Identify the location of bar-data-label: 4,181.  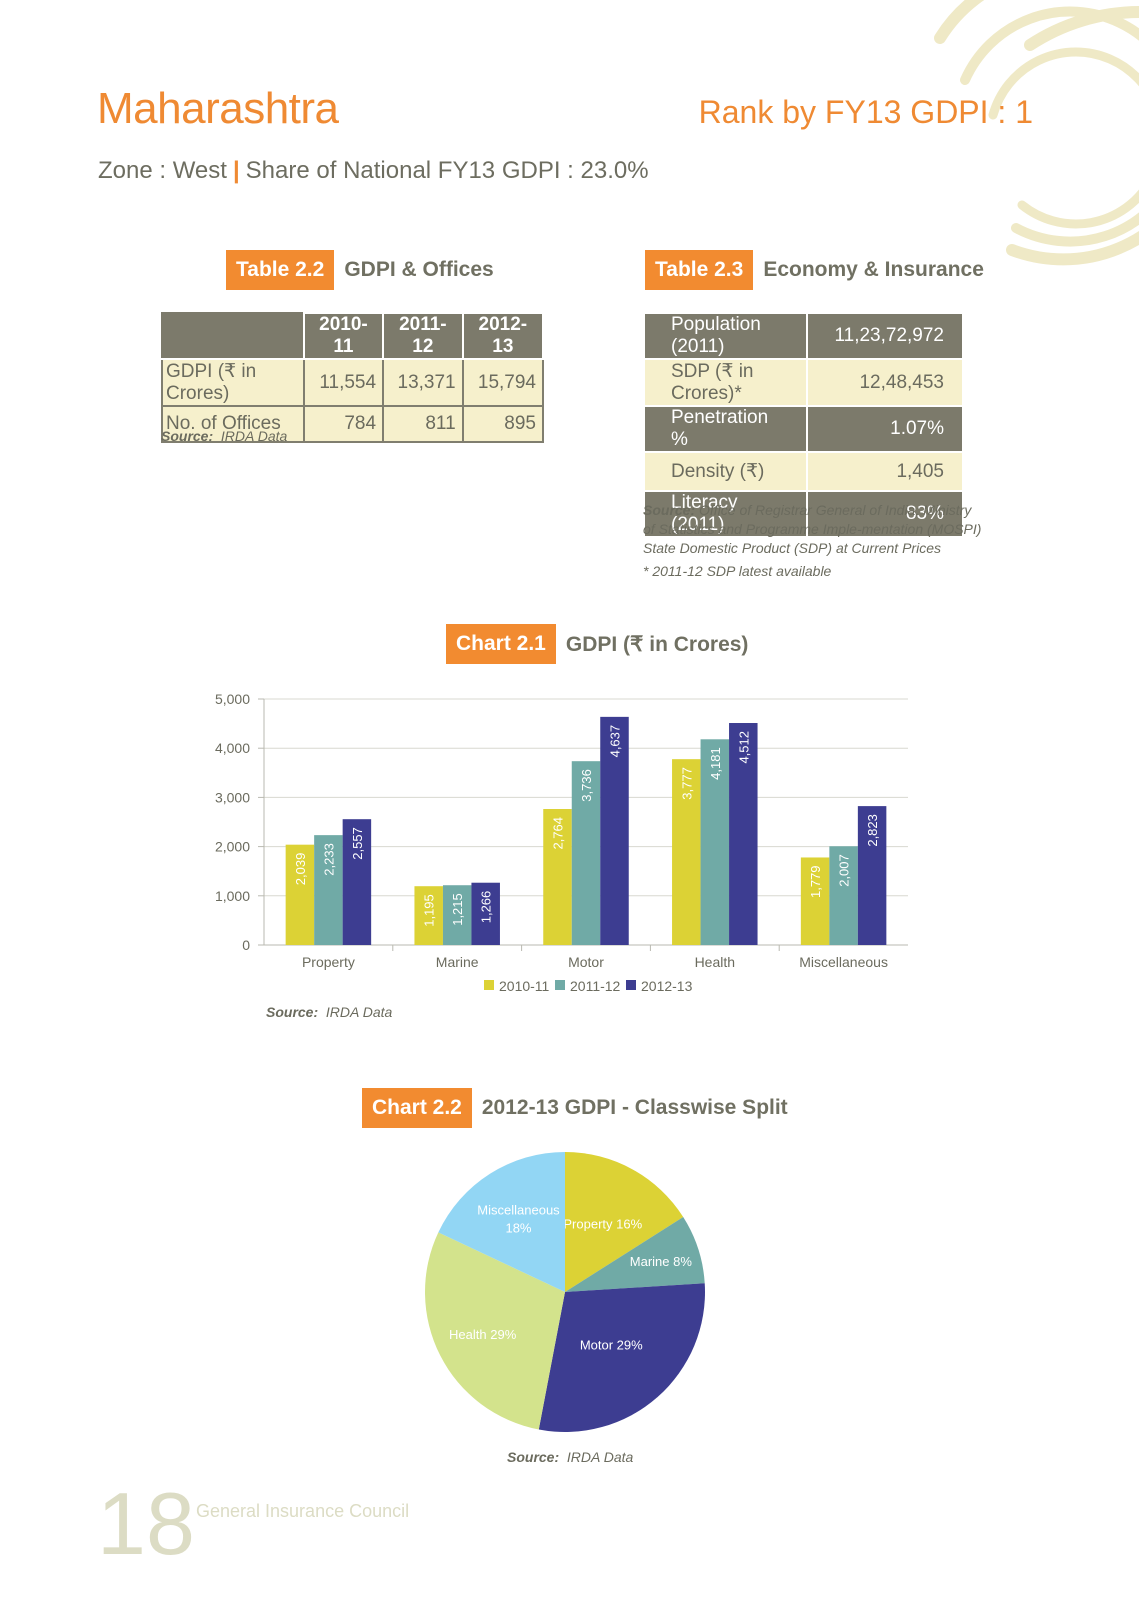
(715, 763).